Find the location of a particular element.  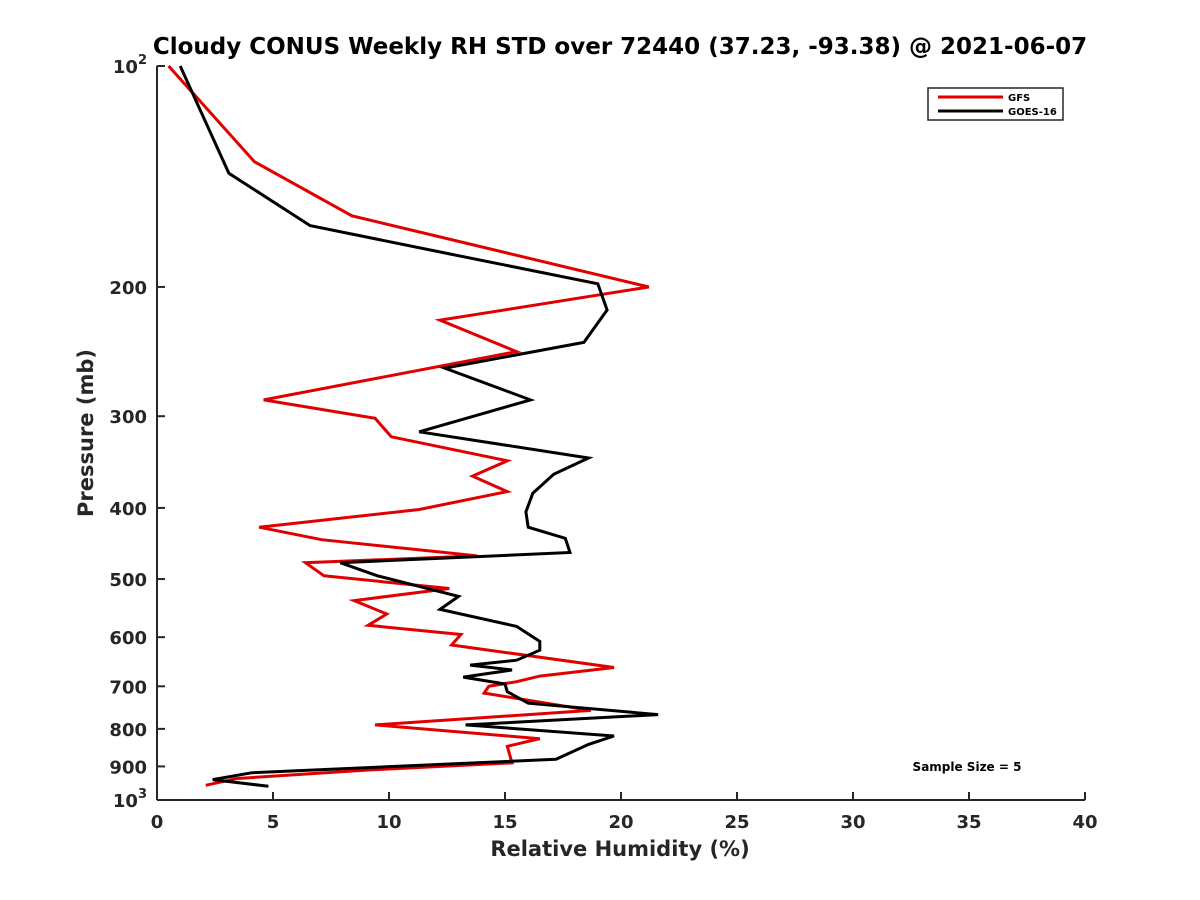

legend-label: GFS is located at coordinates (1019, 98).